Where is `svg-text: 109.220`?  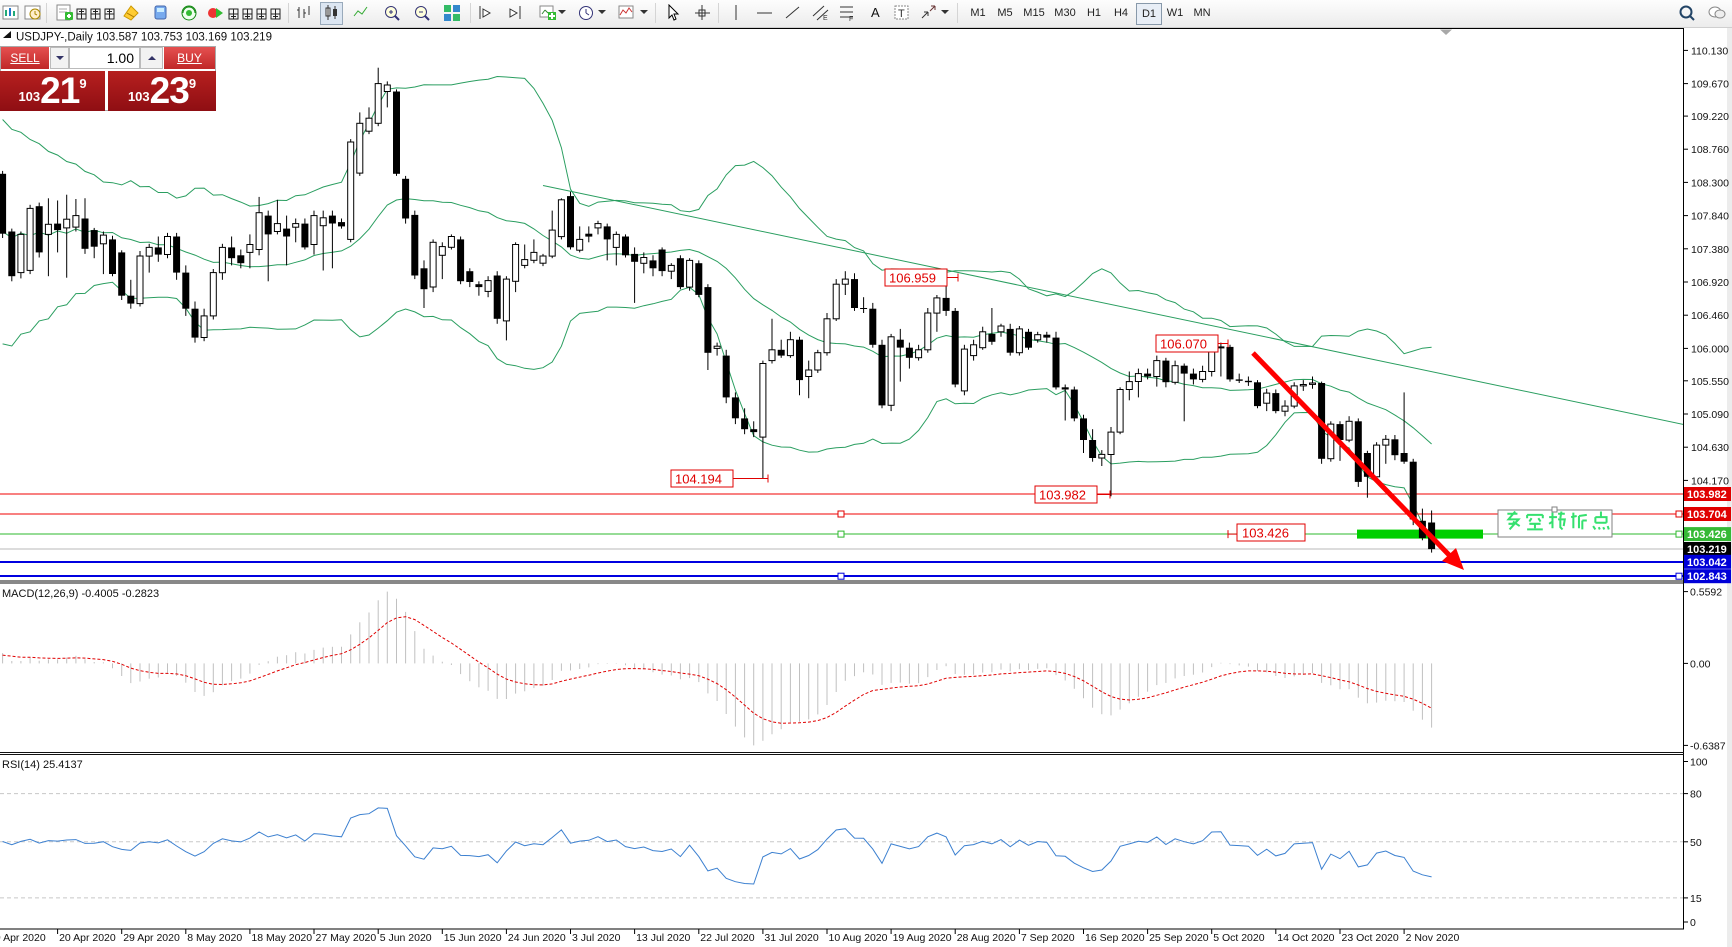
svg-text: 109.220 is located at coordinates (1710, 117).